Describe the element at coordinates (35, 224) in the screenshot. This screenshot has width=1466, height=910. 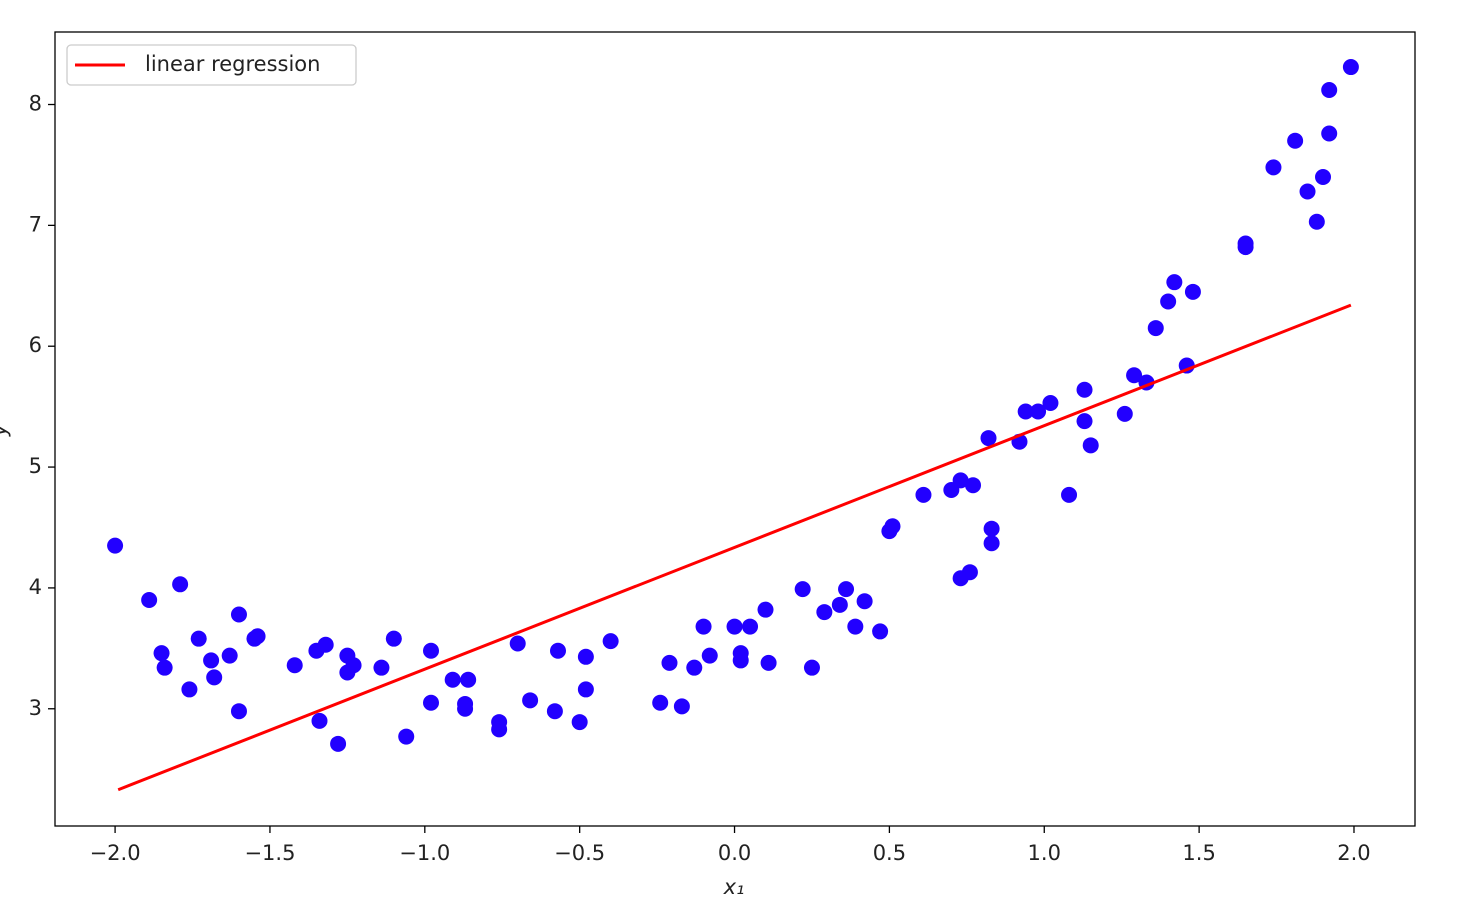
I see `y-tick-label: 7` at that location.